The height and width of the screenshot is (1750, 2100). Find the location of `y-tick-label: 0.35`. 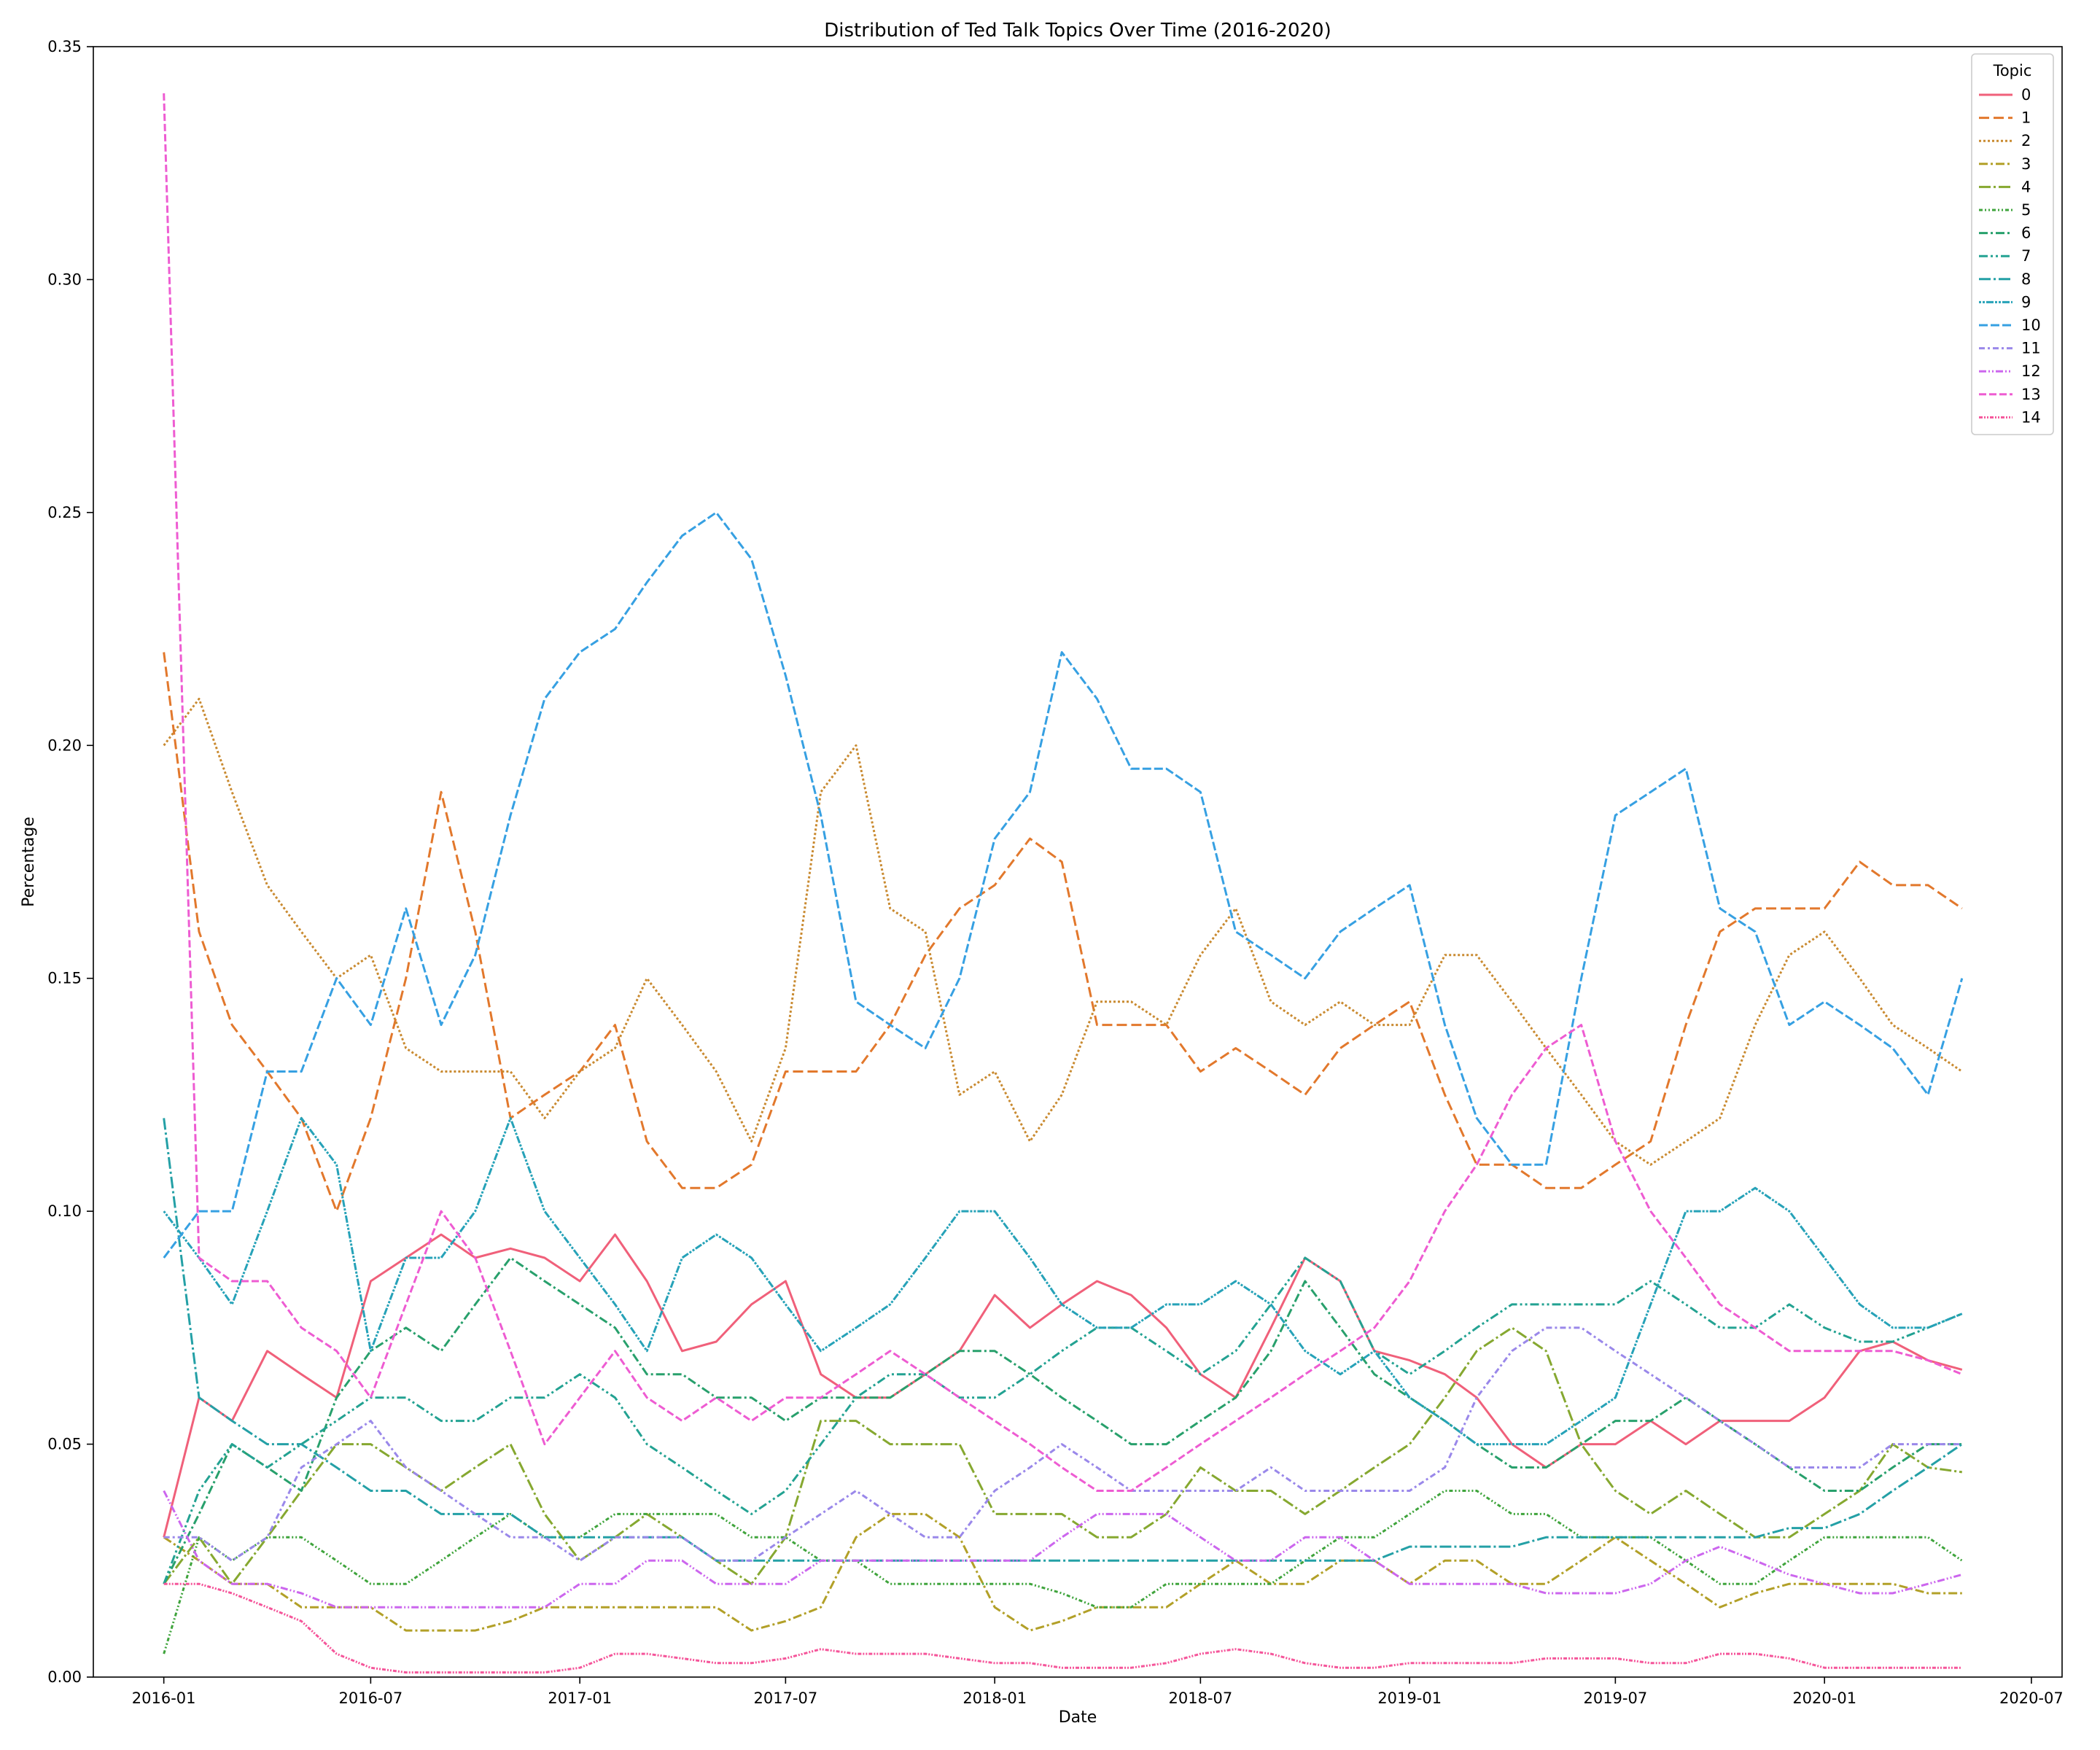

y-tick-label: 0.35 is located at coordinates (64, 46).